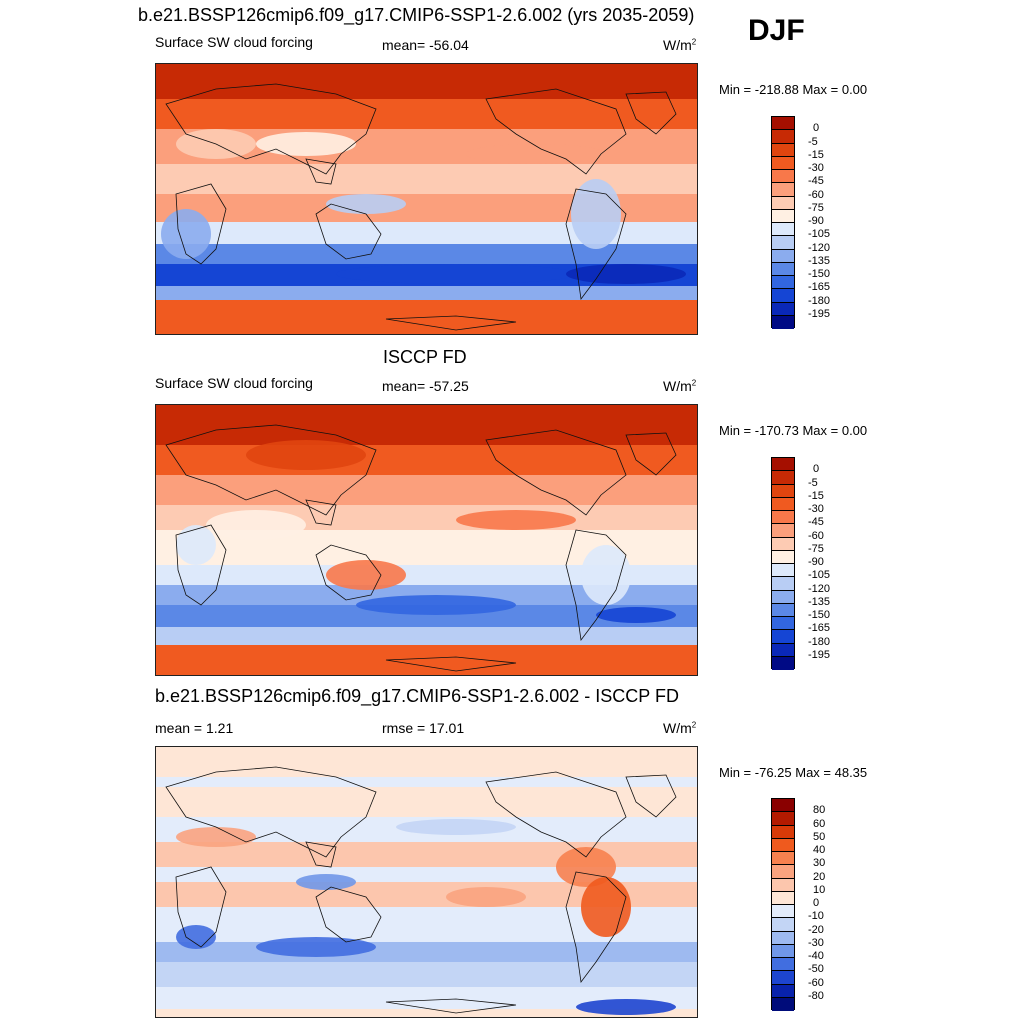 The height and width of the screenshot is (1024, 1024). I want to click on colorbar-level-label: -80, so click(816, 995).